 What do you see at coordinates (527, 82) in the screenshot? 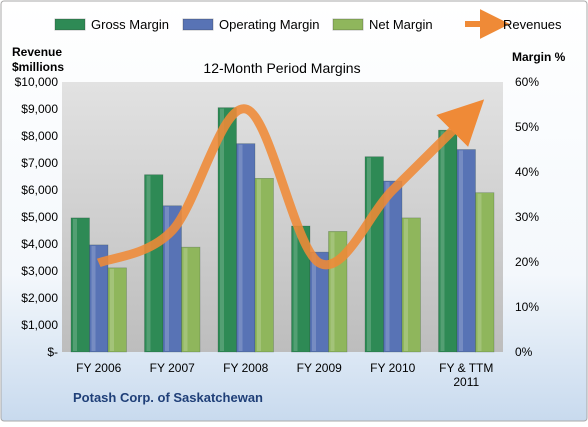
I see `right-tick-label: 60%` at bounding box center [527, 82].